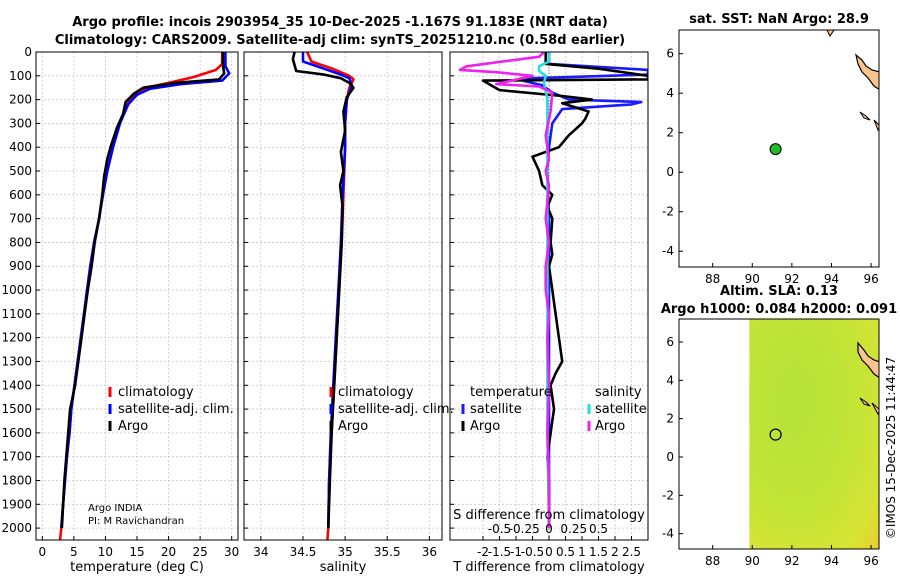 The image size is (900, 580). I want to click on salinity-diff-tick-label: 0.5, so click(598, 529).